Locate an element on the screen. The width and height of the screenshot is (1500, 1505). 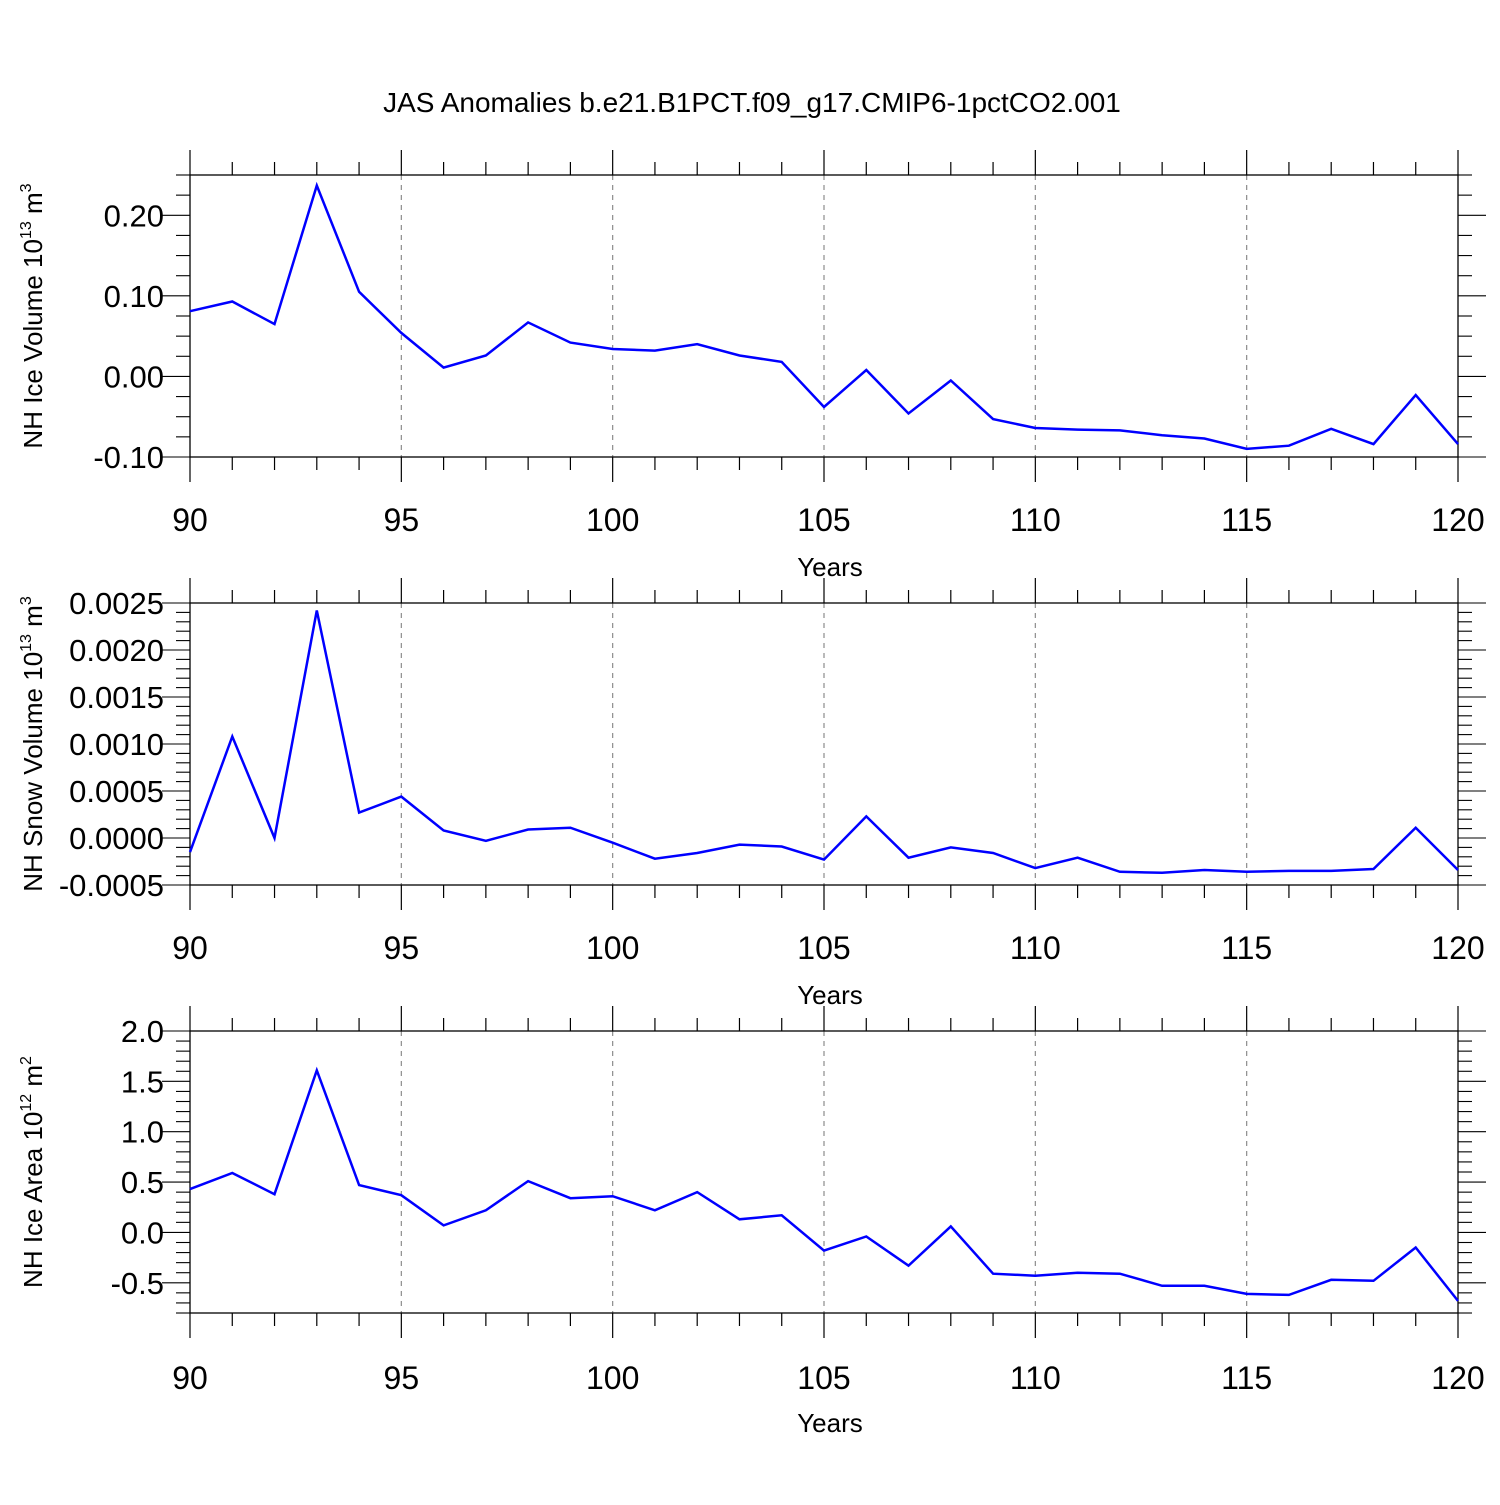
y-tick-label: 0.0015 is located at coordinates (116, 697).